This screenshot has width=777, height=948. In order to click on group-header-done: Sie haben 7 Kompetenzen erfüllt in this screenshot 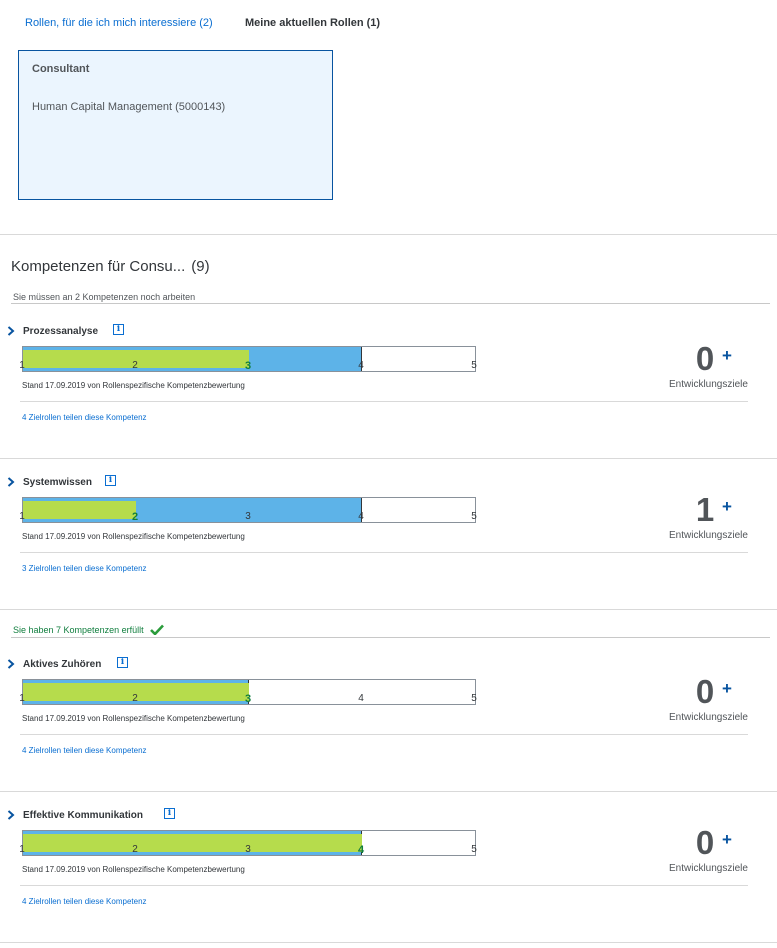, I will do `click(89, 629)`.